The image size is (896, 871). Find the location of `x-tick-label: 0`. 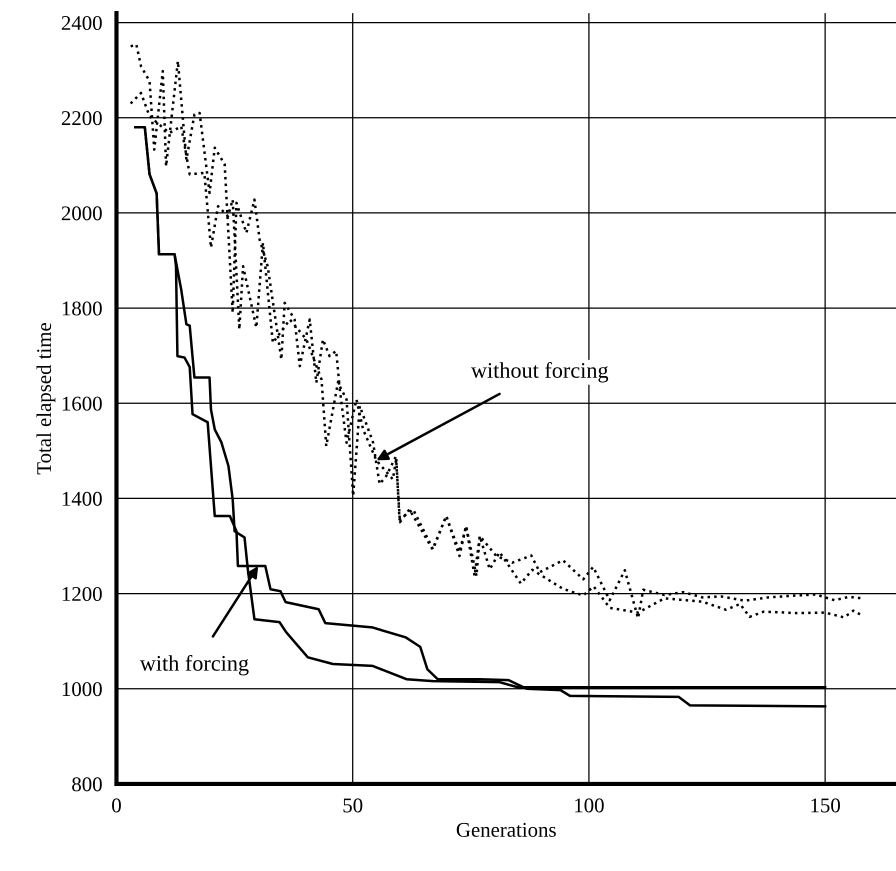

x-tick-label: 0 is located at coordinates (116, 805).